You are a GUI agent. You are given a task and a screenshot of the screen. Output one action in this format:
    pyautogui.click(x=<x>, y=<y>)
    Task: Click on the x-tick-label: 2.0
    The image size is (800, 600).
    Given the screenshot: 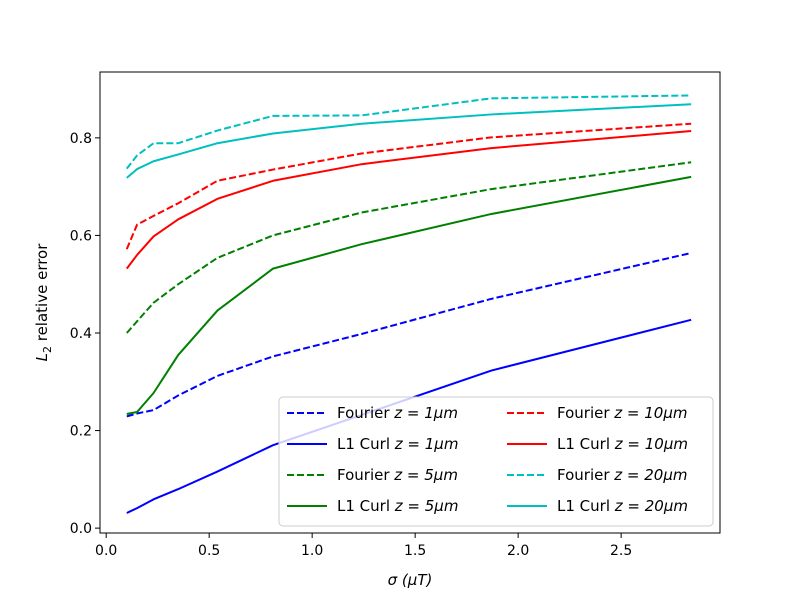 What is the action you would take?
    pyautogui.click(x=518, y=551)
    